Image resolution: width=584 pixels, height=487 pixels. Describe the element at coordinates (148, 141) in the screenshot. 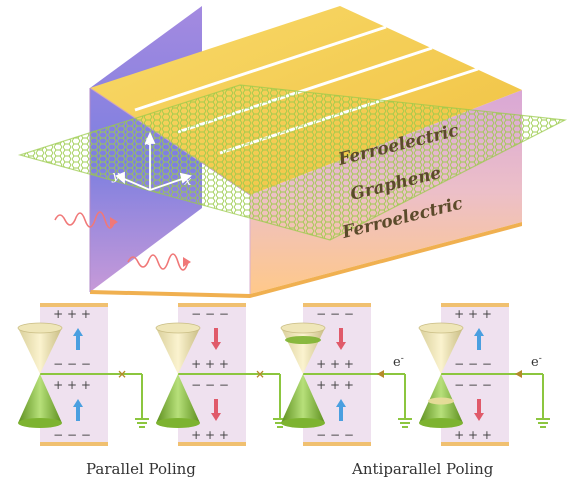

I see `axis-label-z: z` at that location.